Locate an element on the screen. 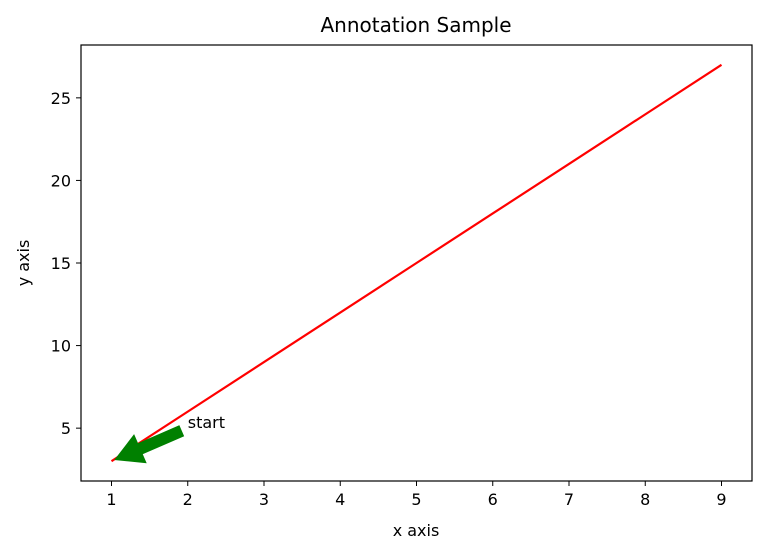 This screenshot has width=765, height=554. x-tick-label: 3 is located at coordinates (264, 499).